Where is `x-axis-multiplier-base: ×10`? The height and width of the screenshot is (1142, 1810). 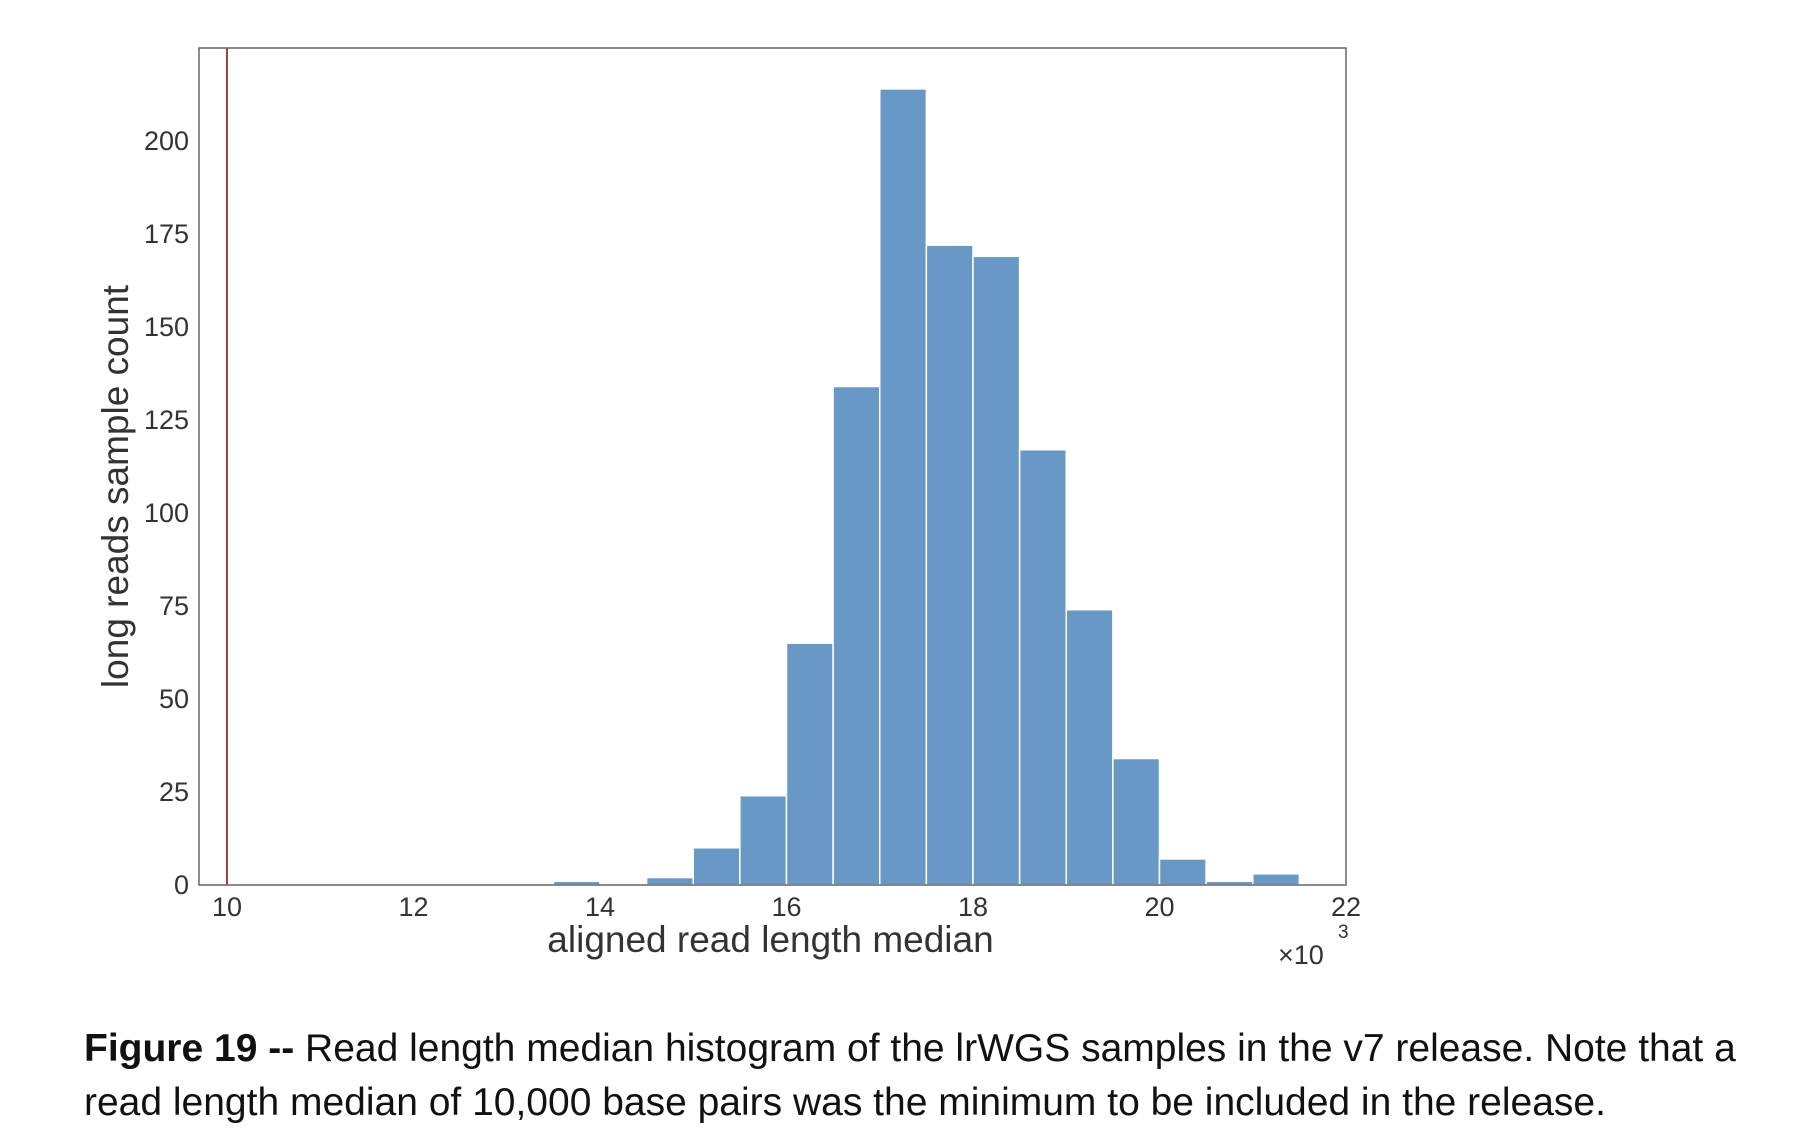
x-axis-multiplier-base: ×10 is located at coordinates (1301, 955).